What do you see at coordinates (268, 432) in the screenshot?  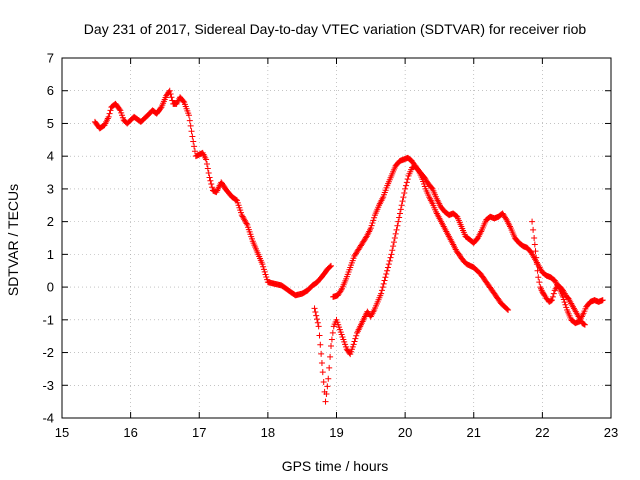 I see `x-tick-label: 18` at bounding box center [268, 432].